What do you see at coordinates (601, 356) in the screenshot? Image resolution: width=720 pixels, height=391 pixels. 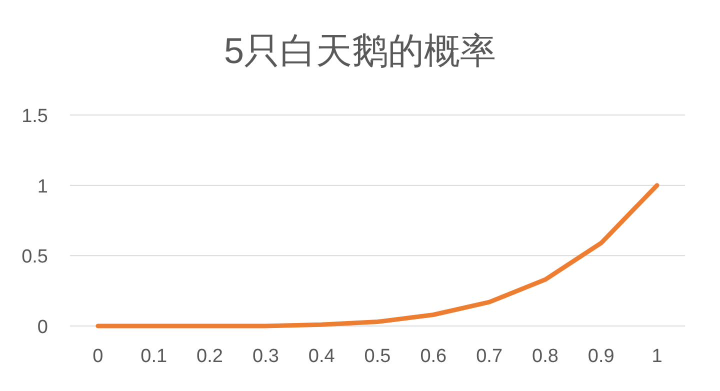 I see `x-tick-label: 0.9` at bounding box center [601, 356].